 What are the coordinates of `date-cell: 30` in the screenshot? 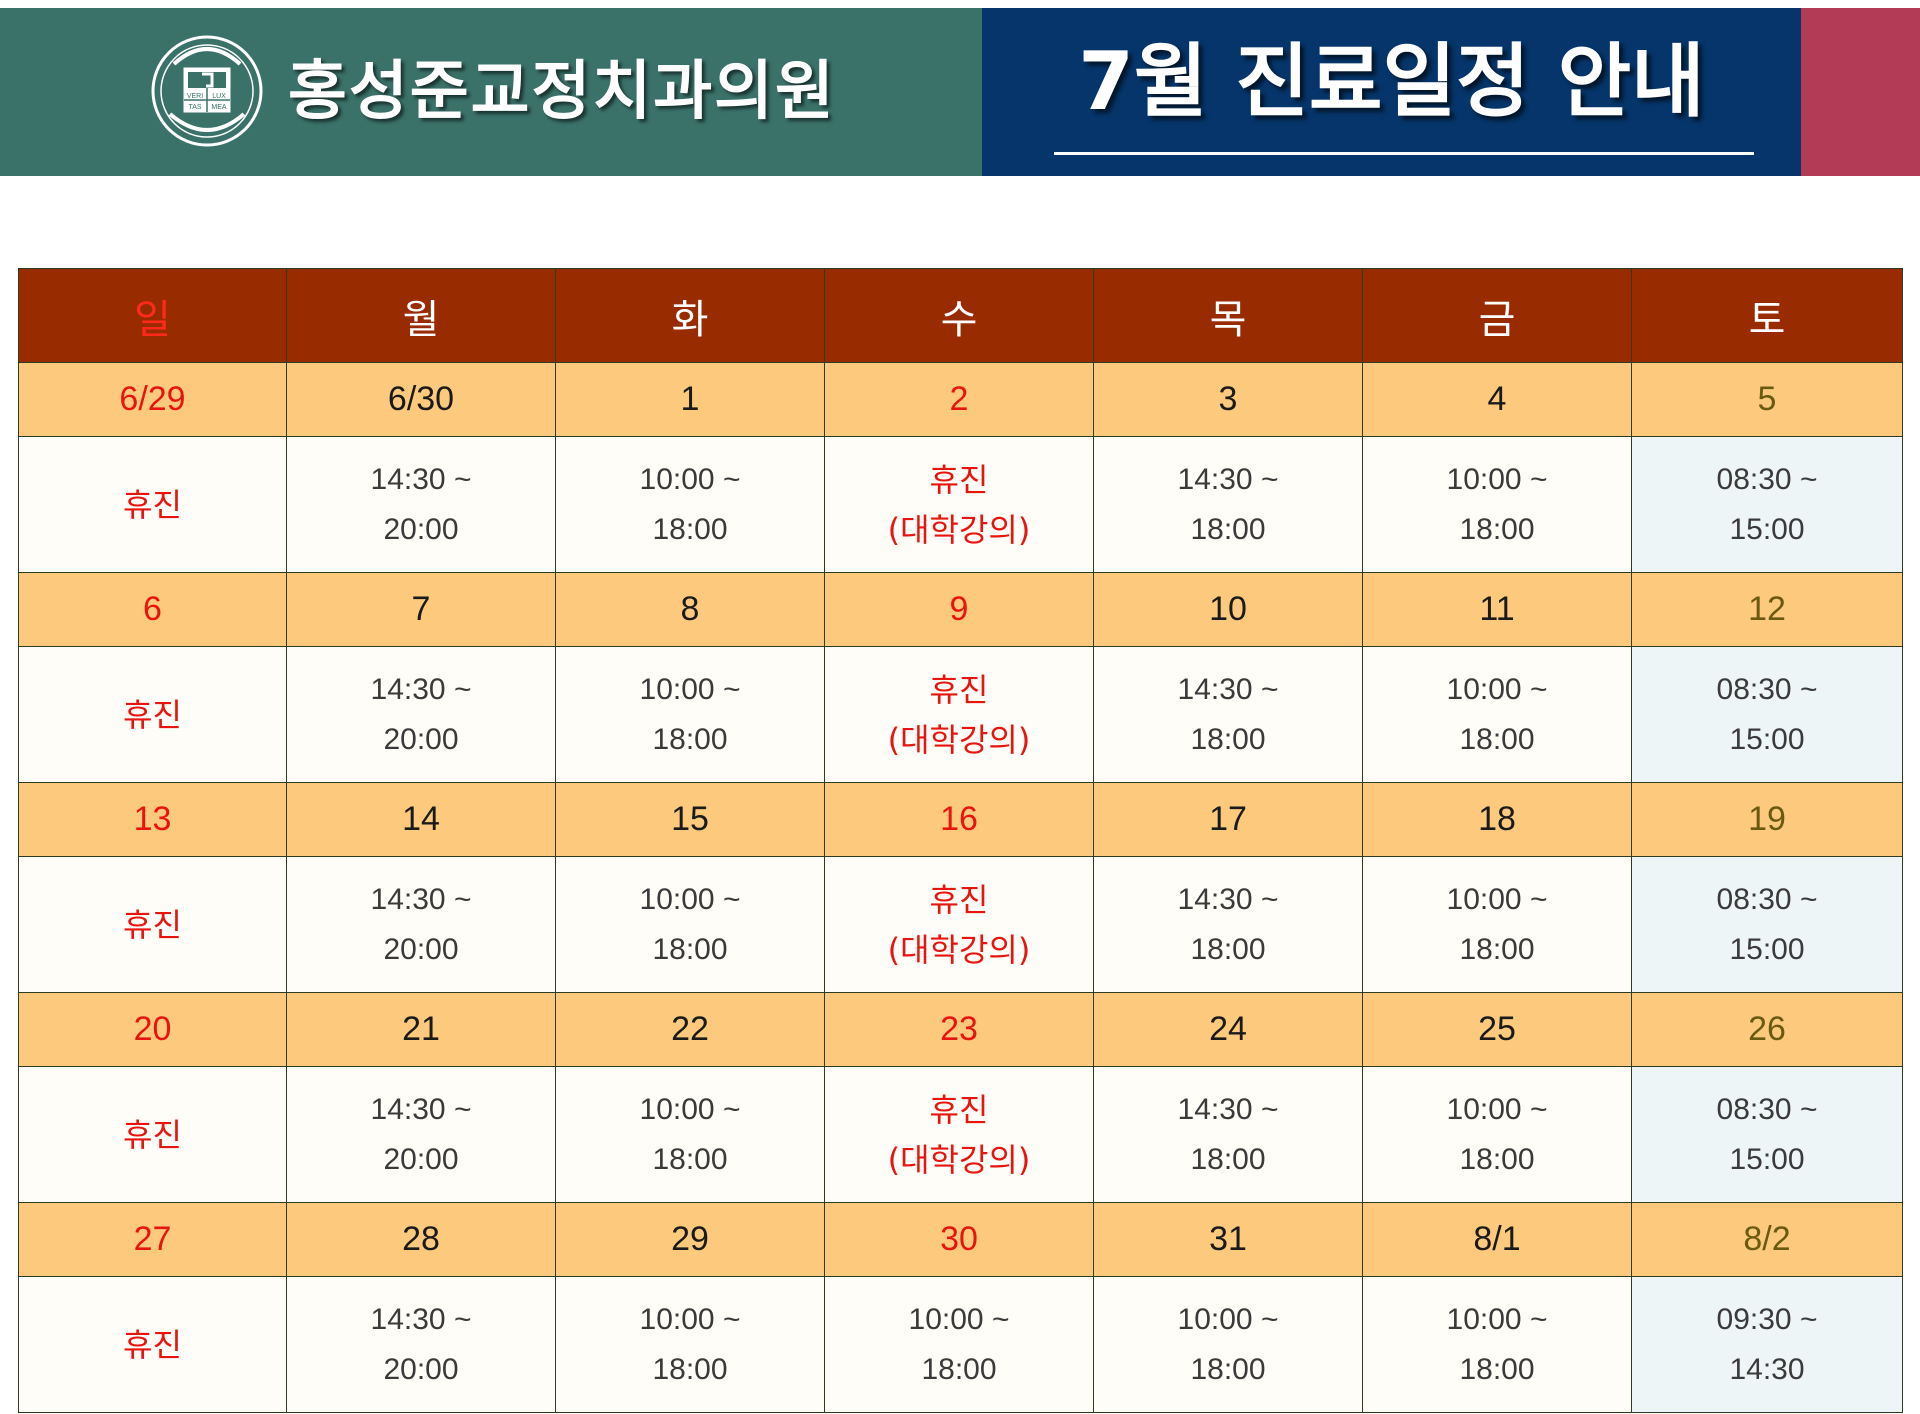 It's located at (959, 1239).